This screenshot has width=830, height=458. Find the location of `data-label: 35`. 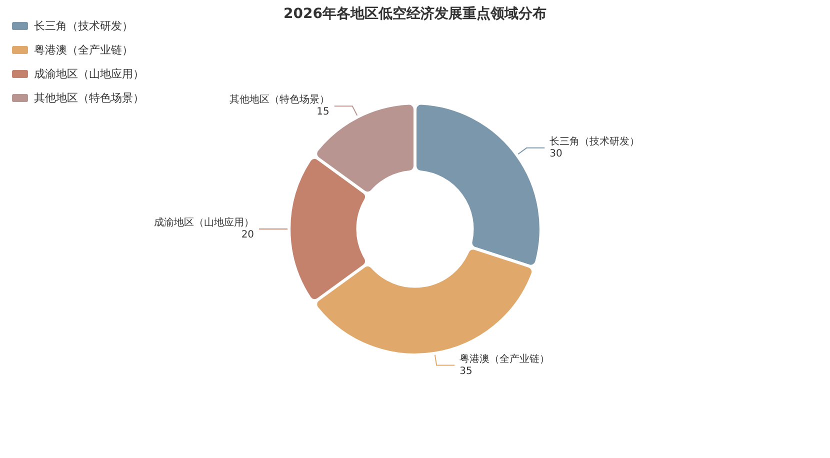

data-label: 35 is located at coordinates (466, 371).